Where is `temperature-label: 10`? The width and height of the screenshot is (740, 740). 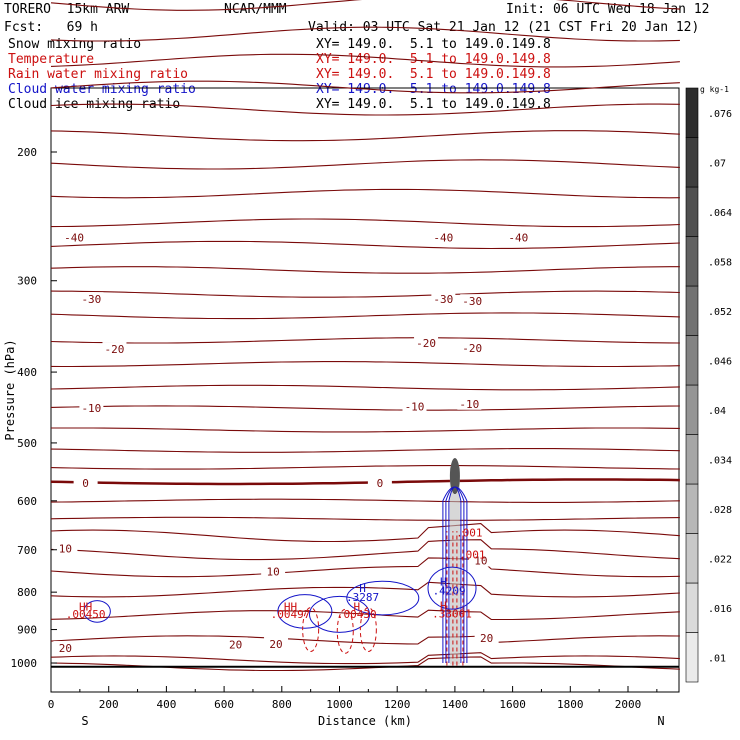 temperature-label: 10 is located at coordinates (65, 548).